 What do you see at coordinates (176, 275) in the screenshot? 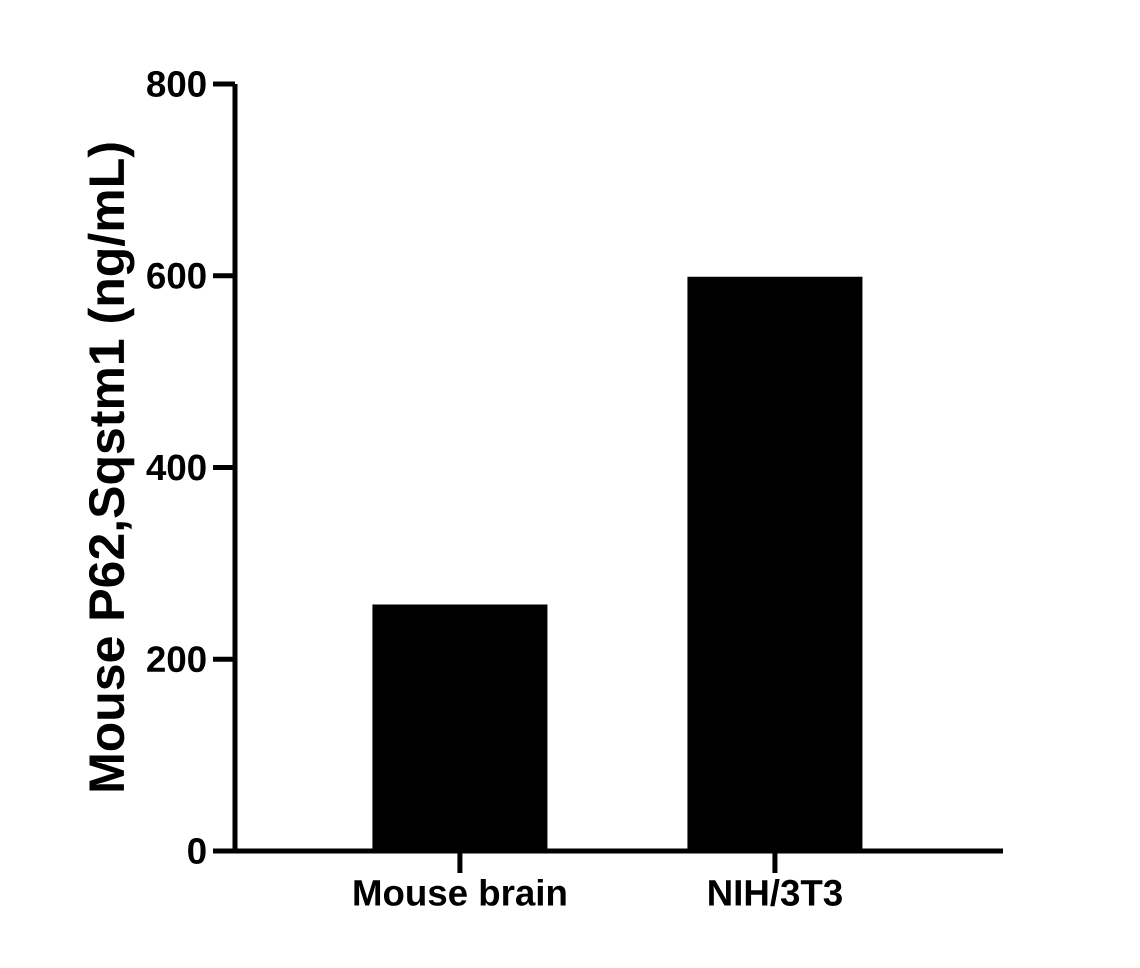
I see `y-tick-label: 600` at bounding box center [176, 275].